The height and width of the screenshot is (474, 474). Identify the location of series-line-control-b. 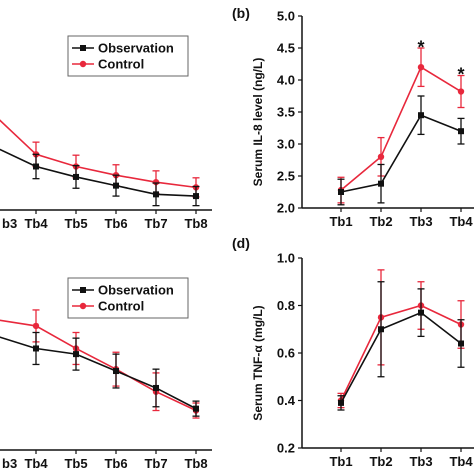
(401, 128).